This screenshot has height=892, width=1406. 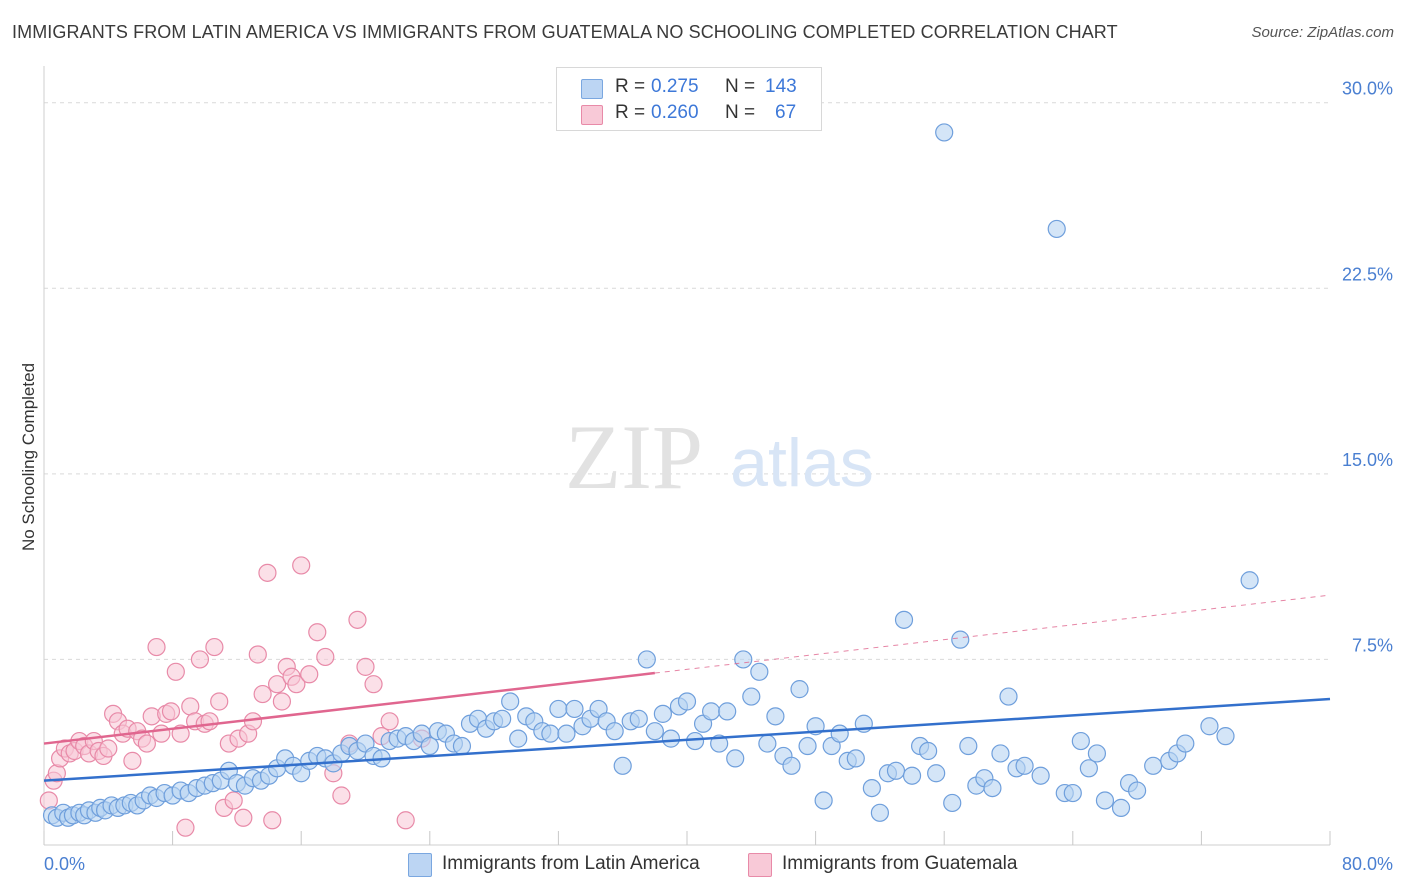 What do you see at coordinates (28, 457) in the screenshot?
I see `y-axis-label: No Schooling Completed` at bounding box center [28, 457].